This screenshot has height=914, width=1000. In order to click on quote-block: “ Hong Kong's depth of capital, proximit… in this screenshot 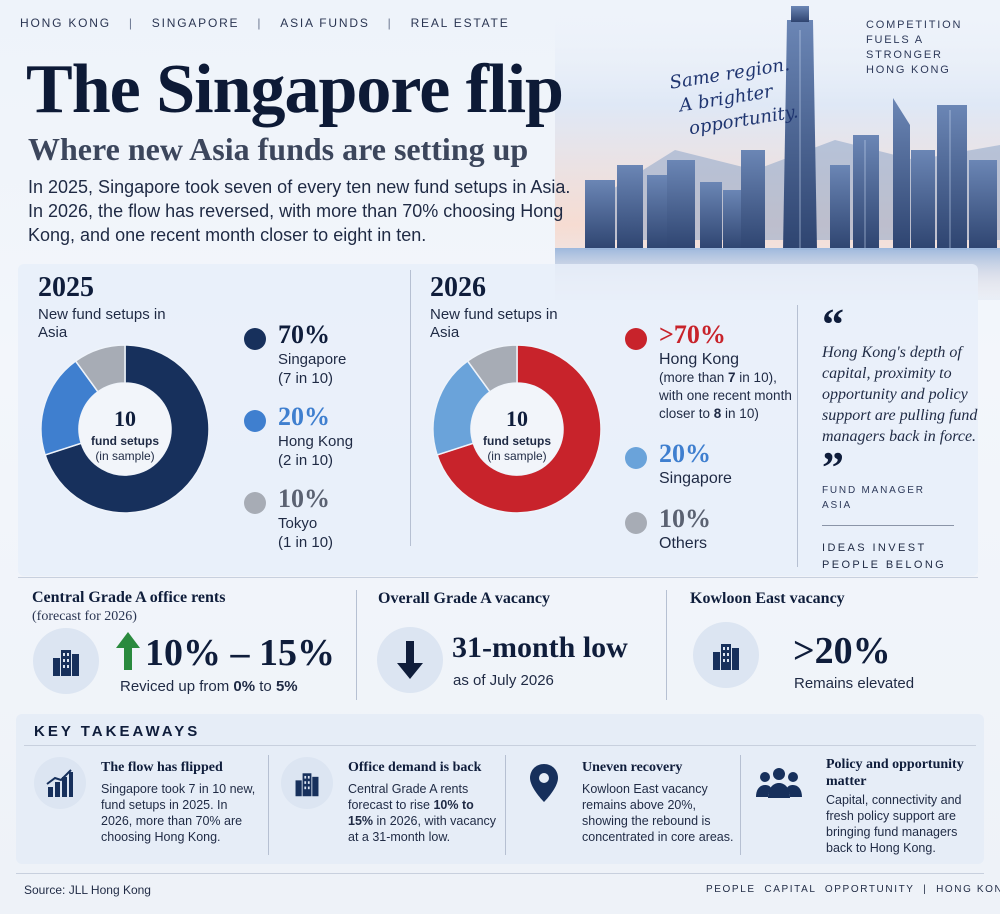, I will do `click(902, 437)`.